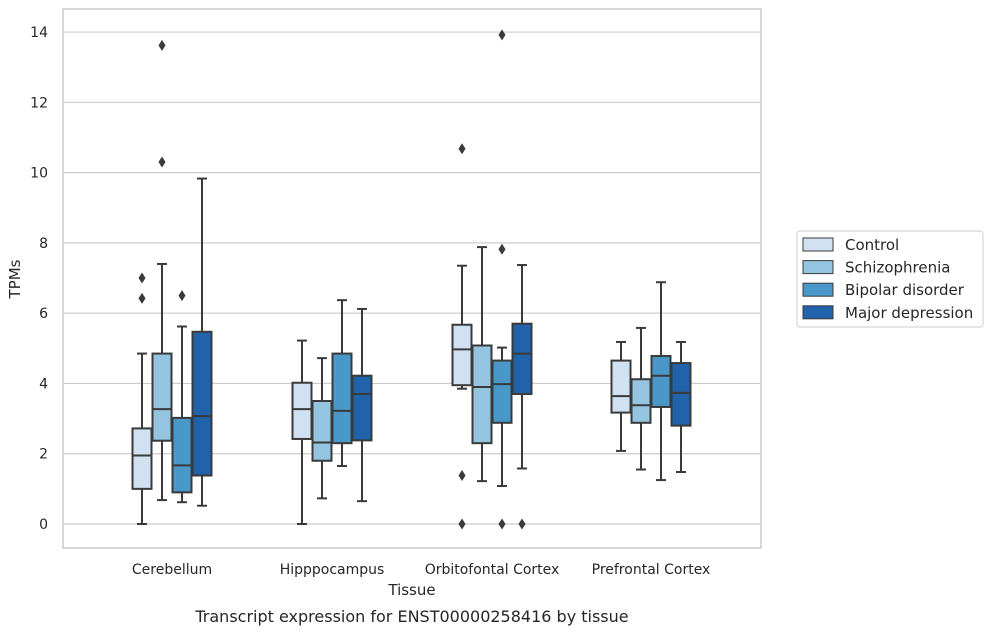 The height and width of the screenshot is (634, 992). What do you see at coordinates (909, 313) in the screenshot?
I see `legend-label: Major depression` at bounding box center [909, 313].